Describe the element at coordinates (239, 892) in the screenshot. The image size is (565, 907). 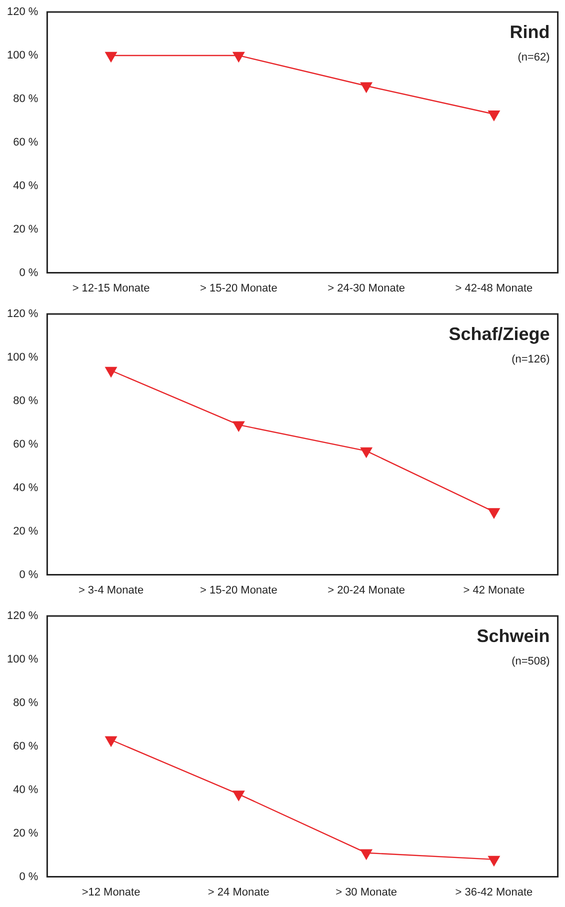
I see `x-tick-label: > 24 Monate` at that location.